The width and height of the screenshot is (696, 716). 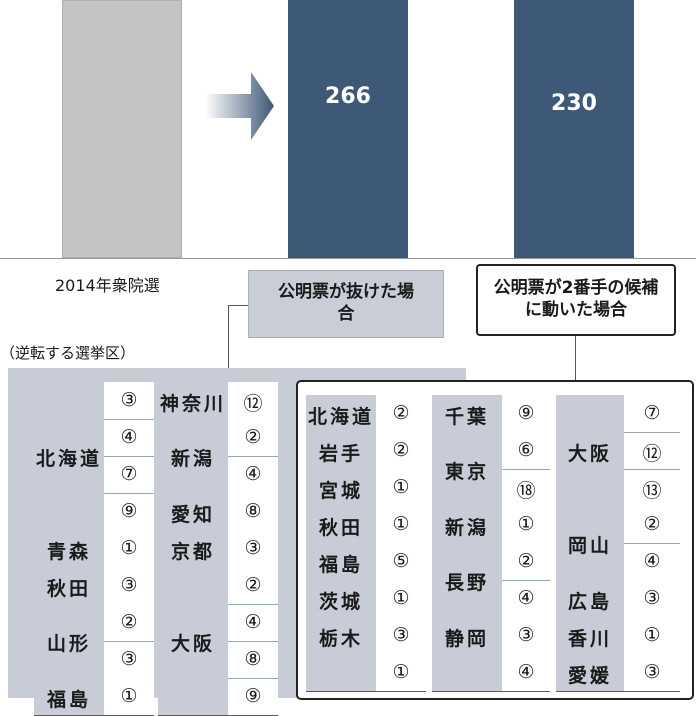 I want to click on district-number: ⑤, so click(x=401, y=560).